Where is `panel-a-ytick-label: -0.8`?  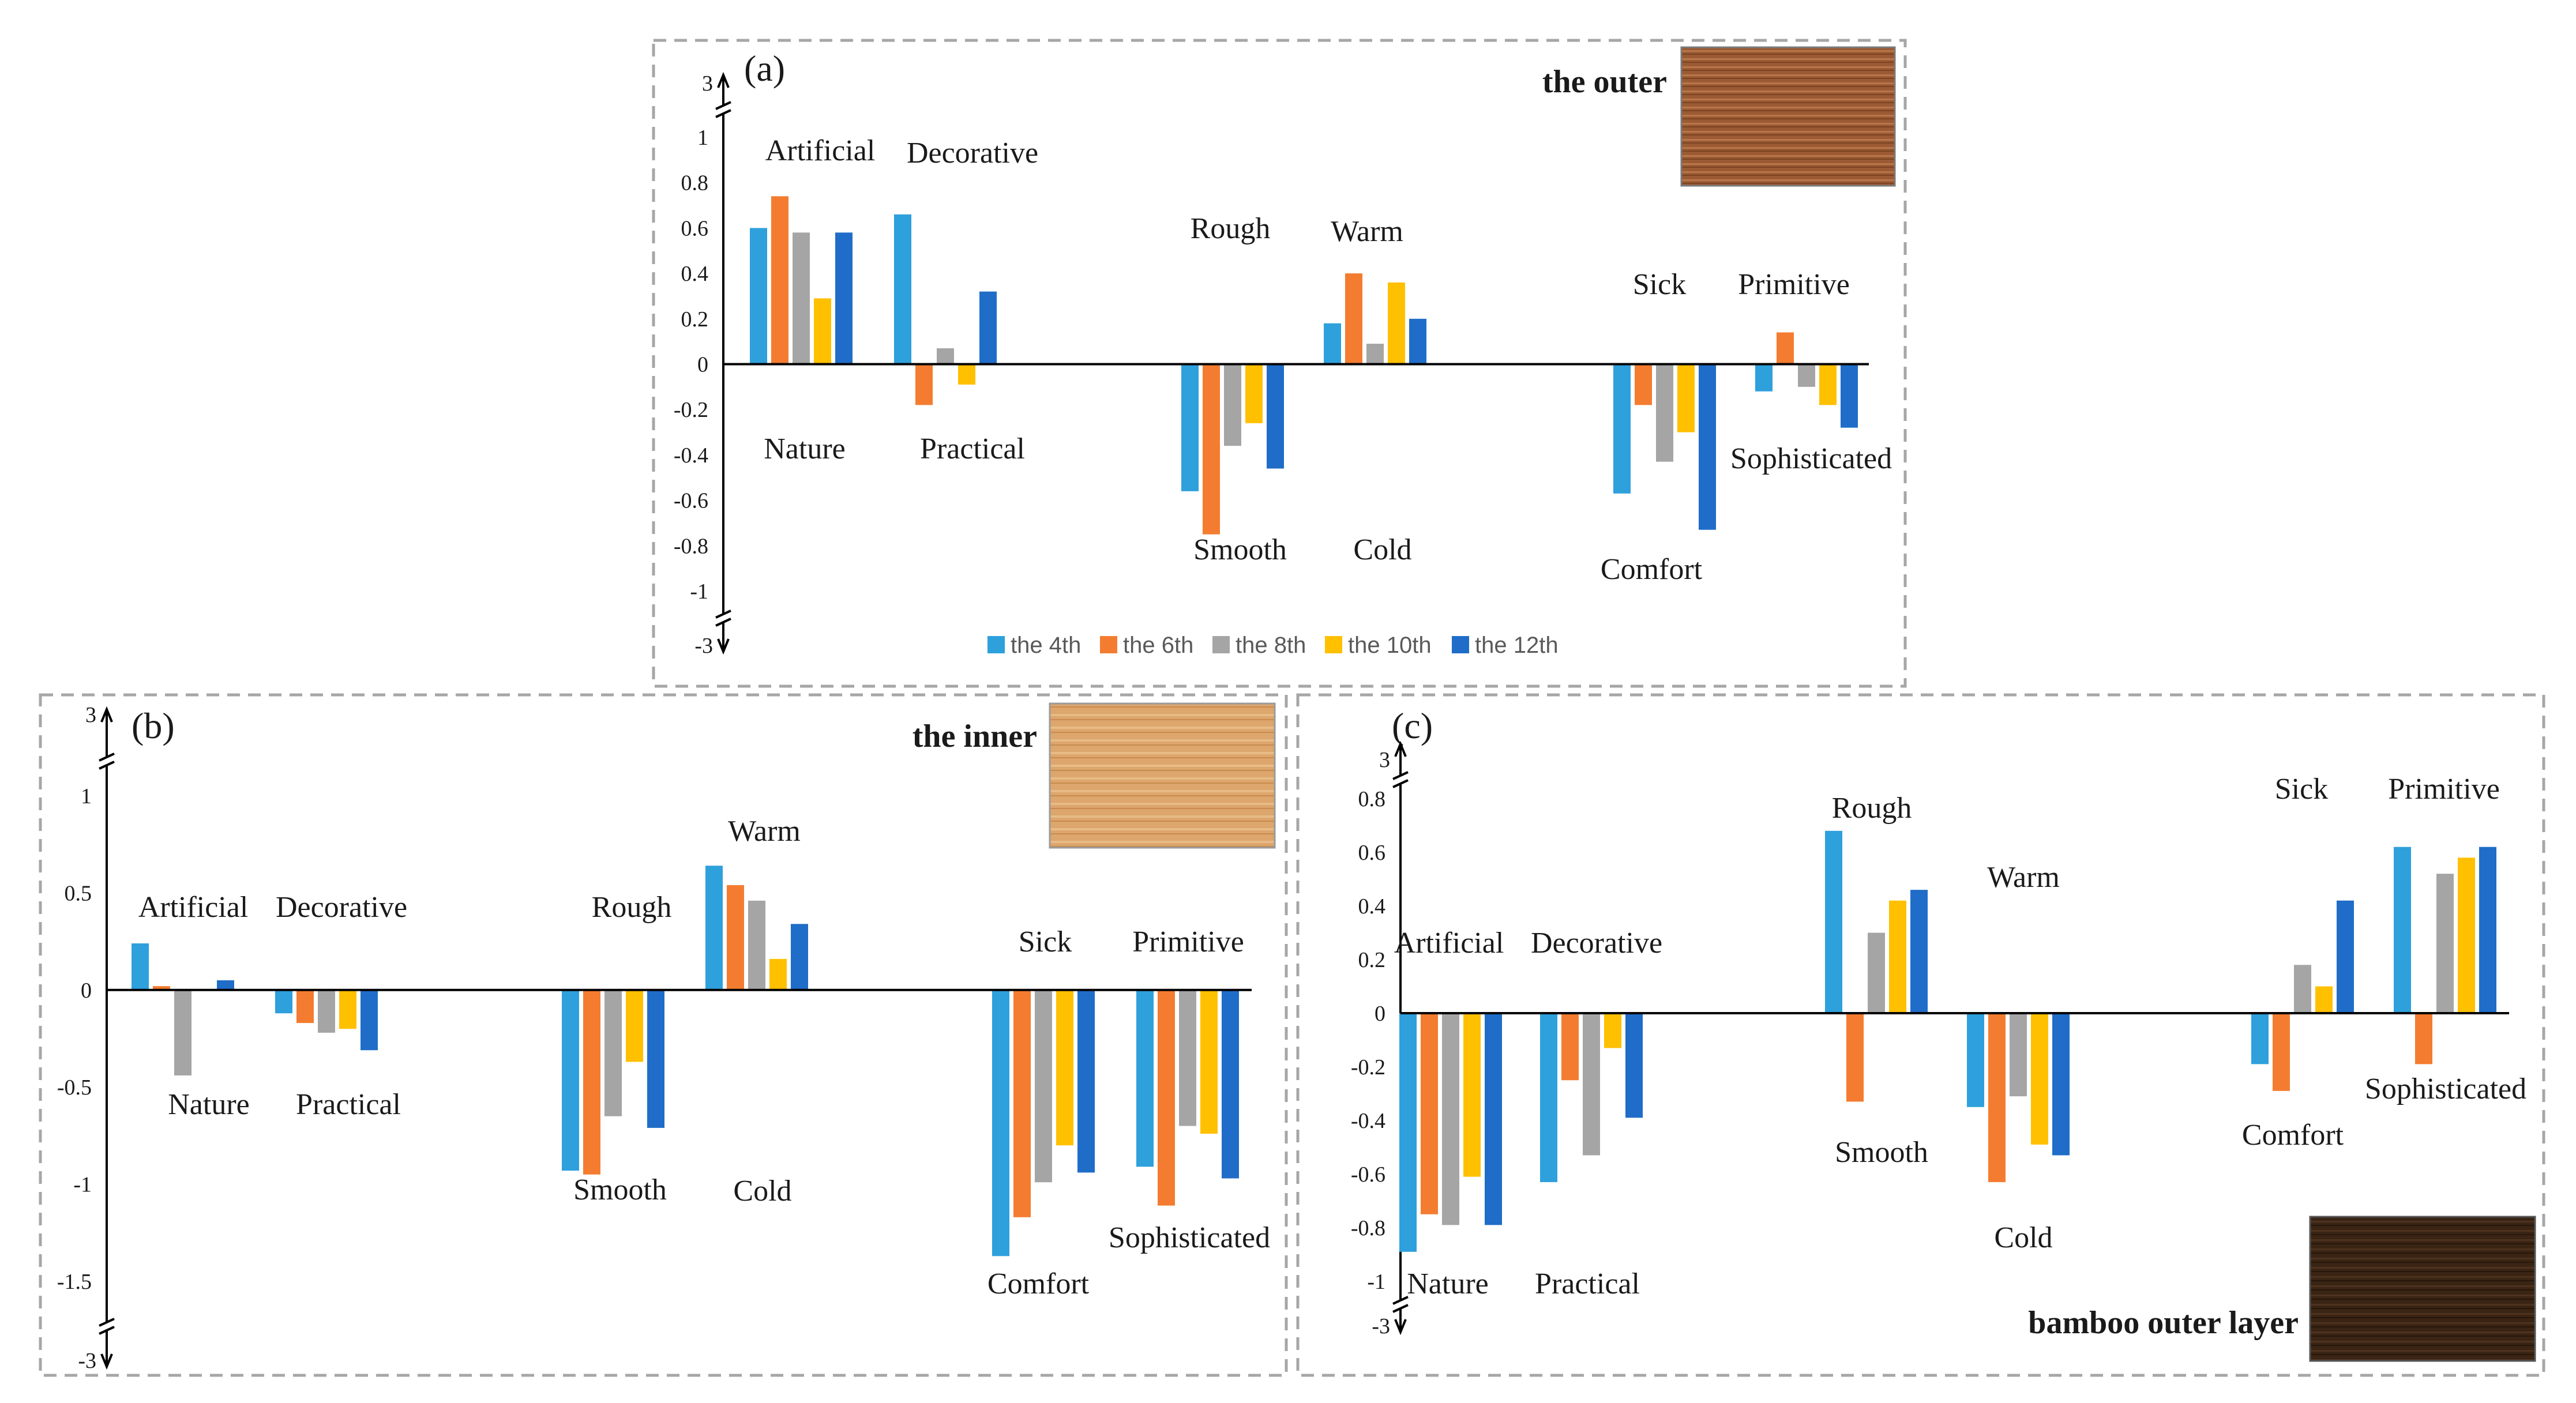 panel-a-ytick-label: -0.8 is located at coordinates (691, 546).